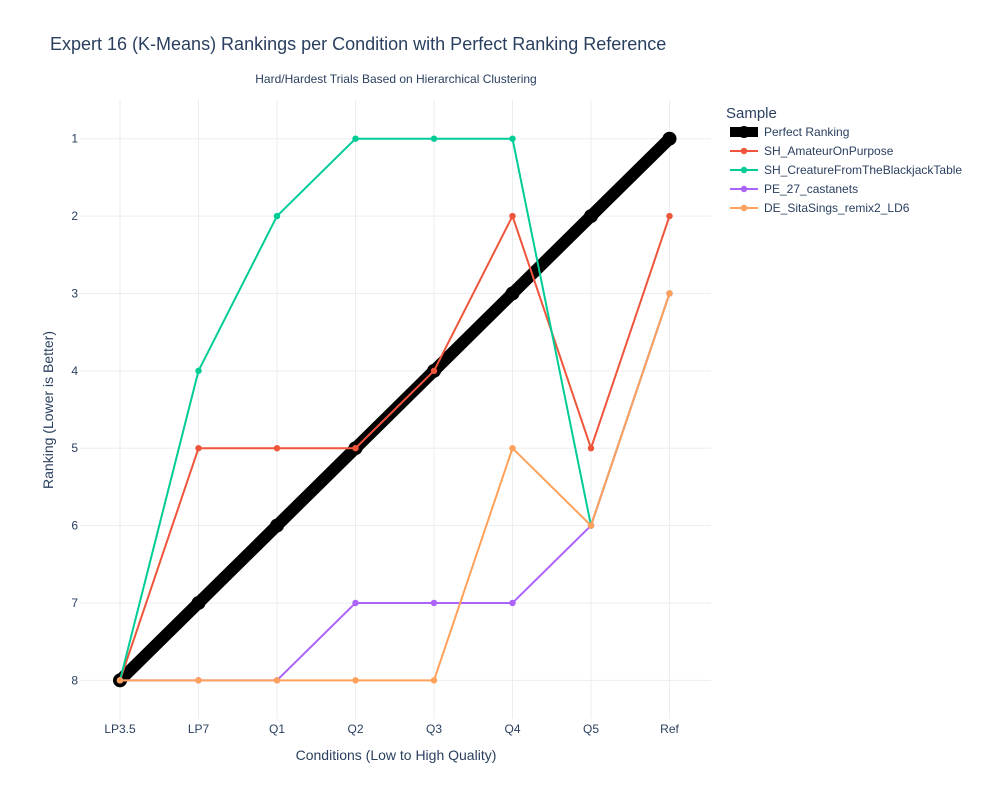 This screenshot has height=800, width=1000. Describe the element at coordinates (74, 371) in the screenshot. I see `y-tick-label: 4` at that location.